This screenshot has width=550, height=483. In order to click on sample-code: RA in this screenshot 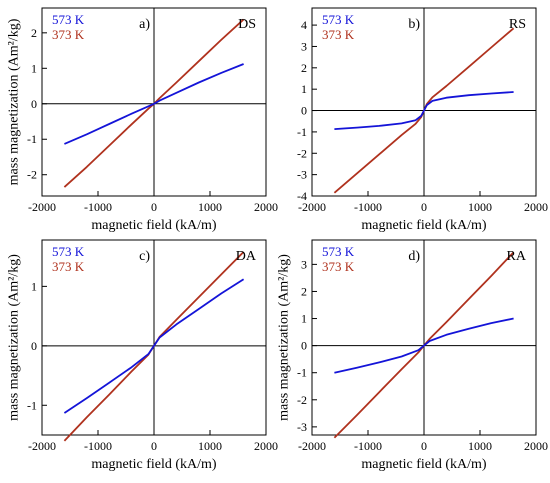, I will do `click(517, 256)`.